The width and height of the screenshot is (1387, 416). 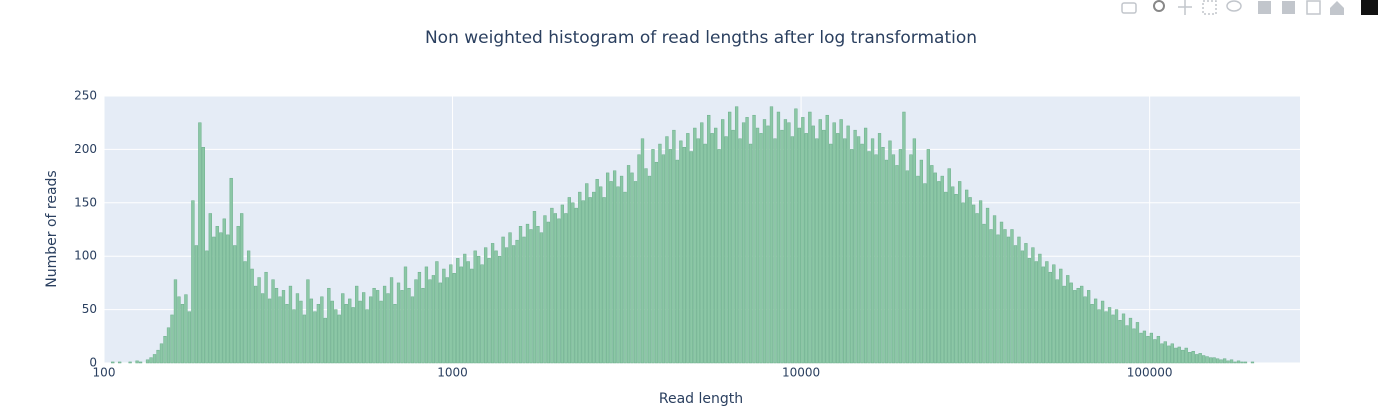 What do you see at coordinates (1288, 7) in the screenshot?
I see `zoom-out-icon` at bounding box center [1288, 7].